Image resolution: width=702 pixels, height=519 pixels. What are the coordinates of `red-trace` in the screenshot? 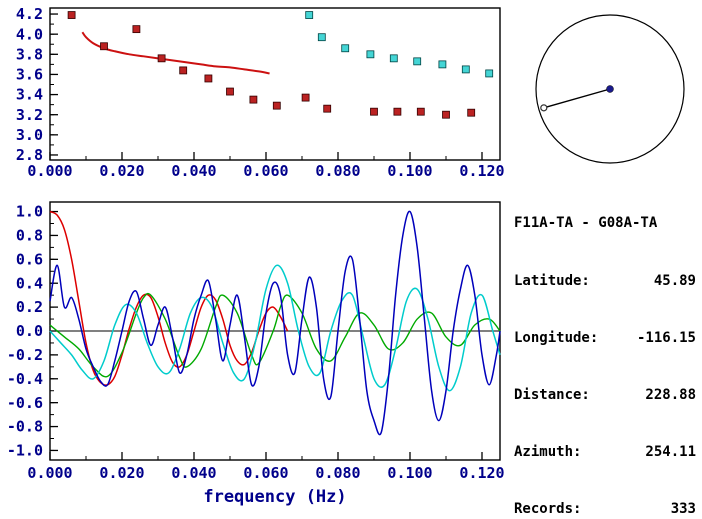 It's located at (169, 298).